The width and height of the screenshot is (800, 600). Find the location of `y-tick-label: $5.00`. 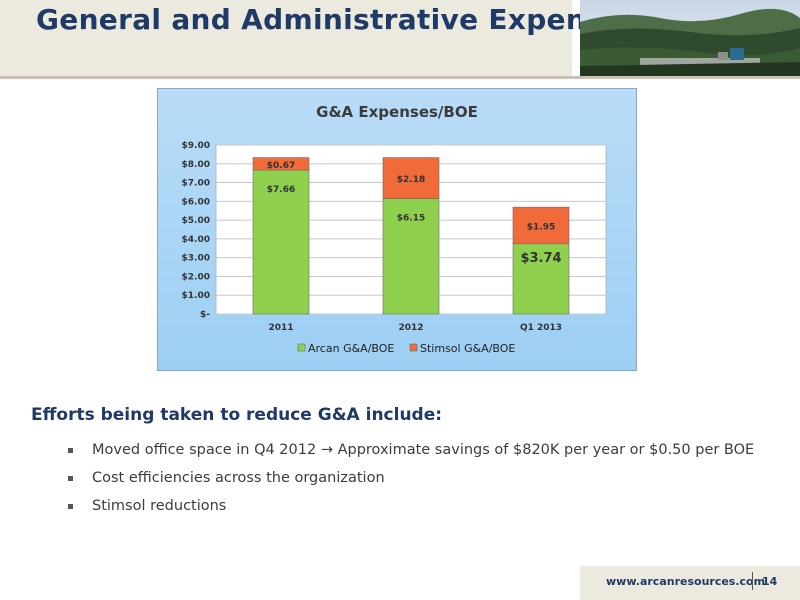

y-tick-label: $5.00 is located at coordinates (196, 221).